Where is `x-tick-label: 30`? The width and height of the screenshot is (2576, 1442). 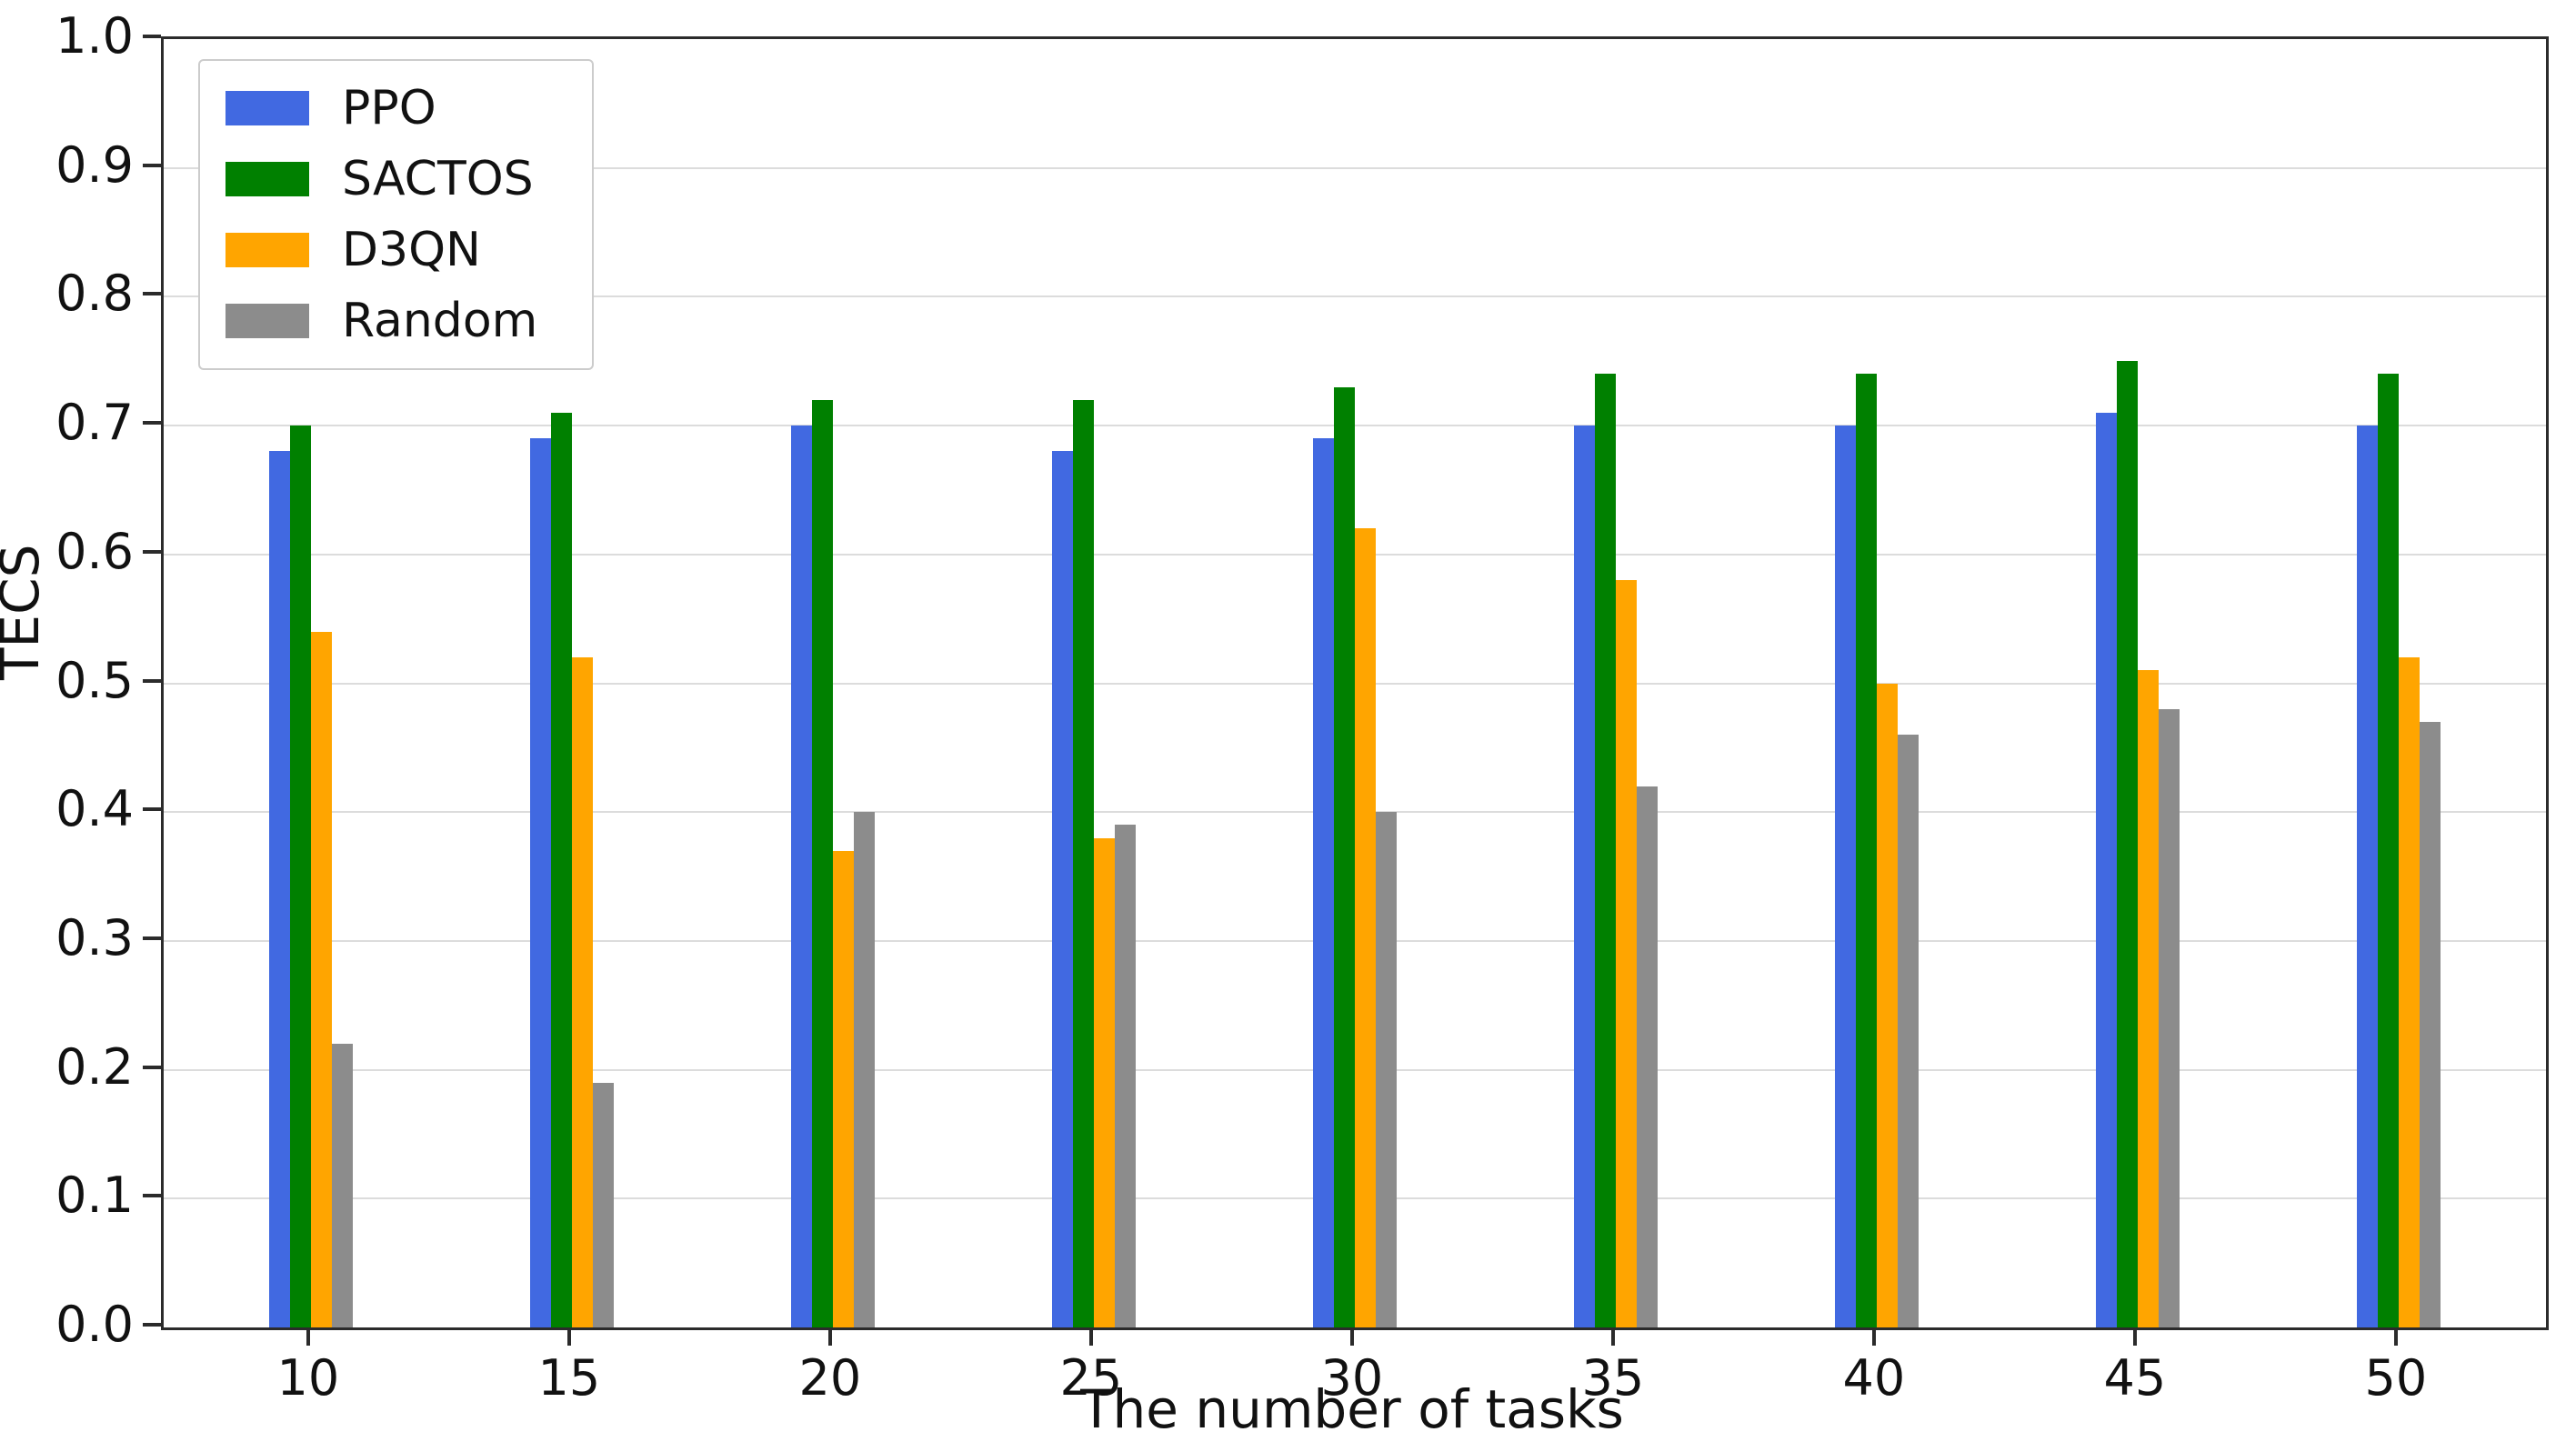 x-tick-label: 30 is located at coordinates (1352, 1378).